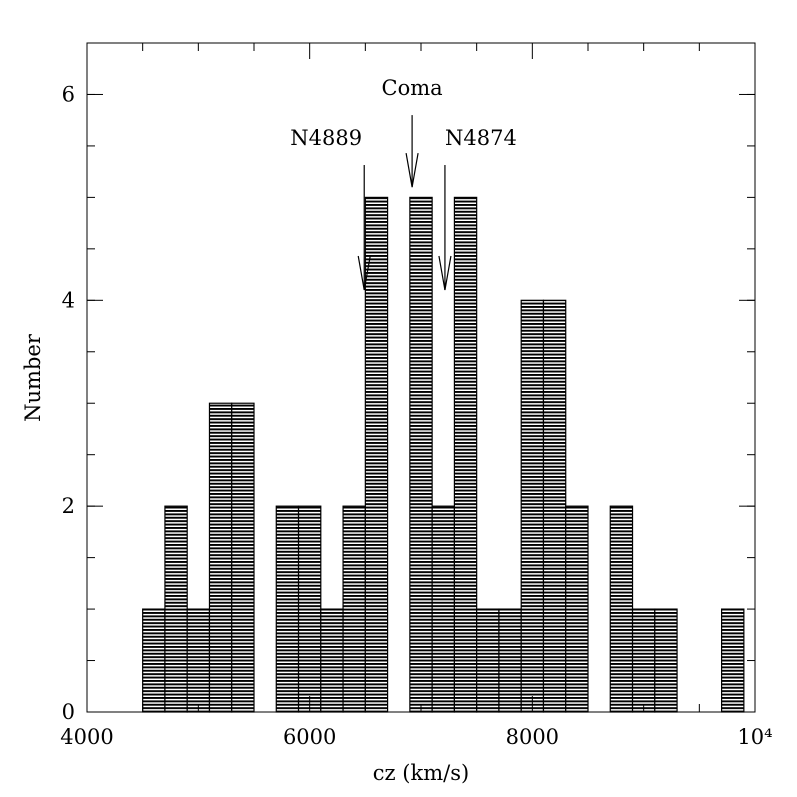 The width and height of the screenshot is (797, 797). Describe the element at coordinates (421, 773) in the screenshot. I see `x-axis-label: cz (km/s)` at that location.